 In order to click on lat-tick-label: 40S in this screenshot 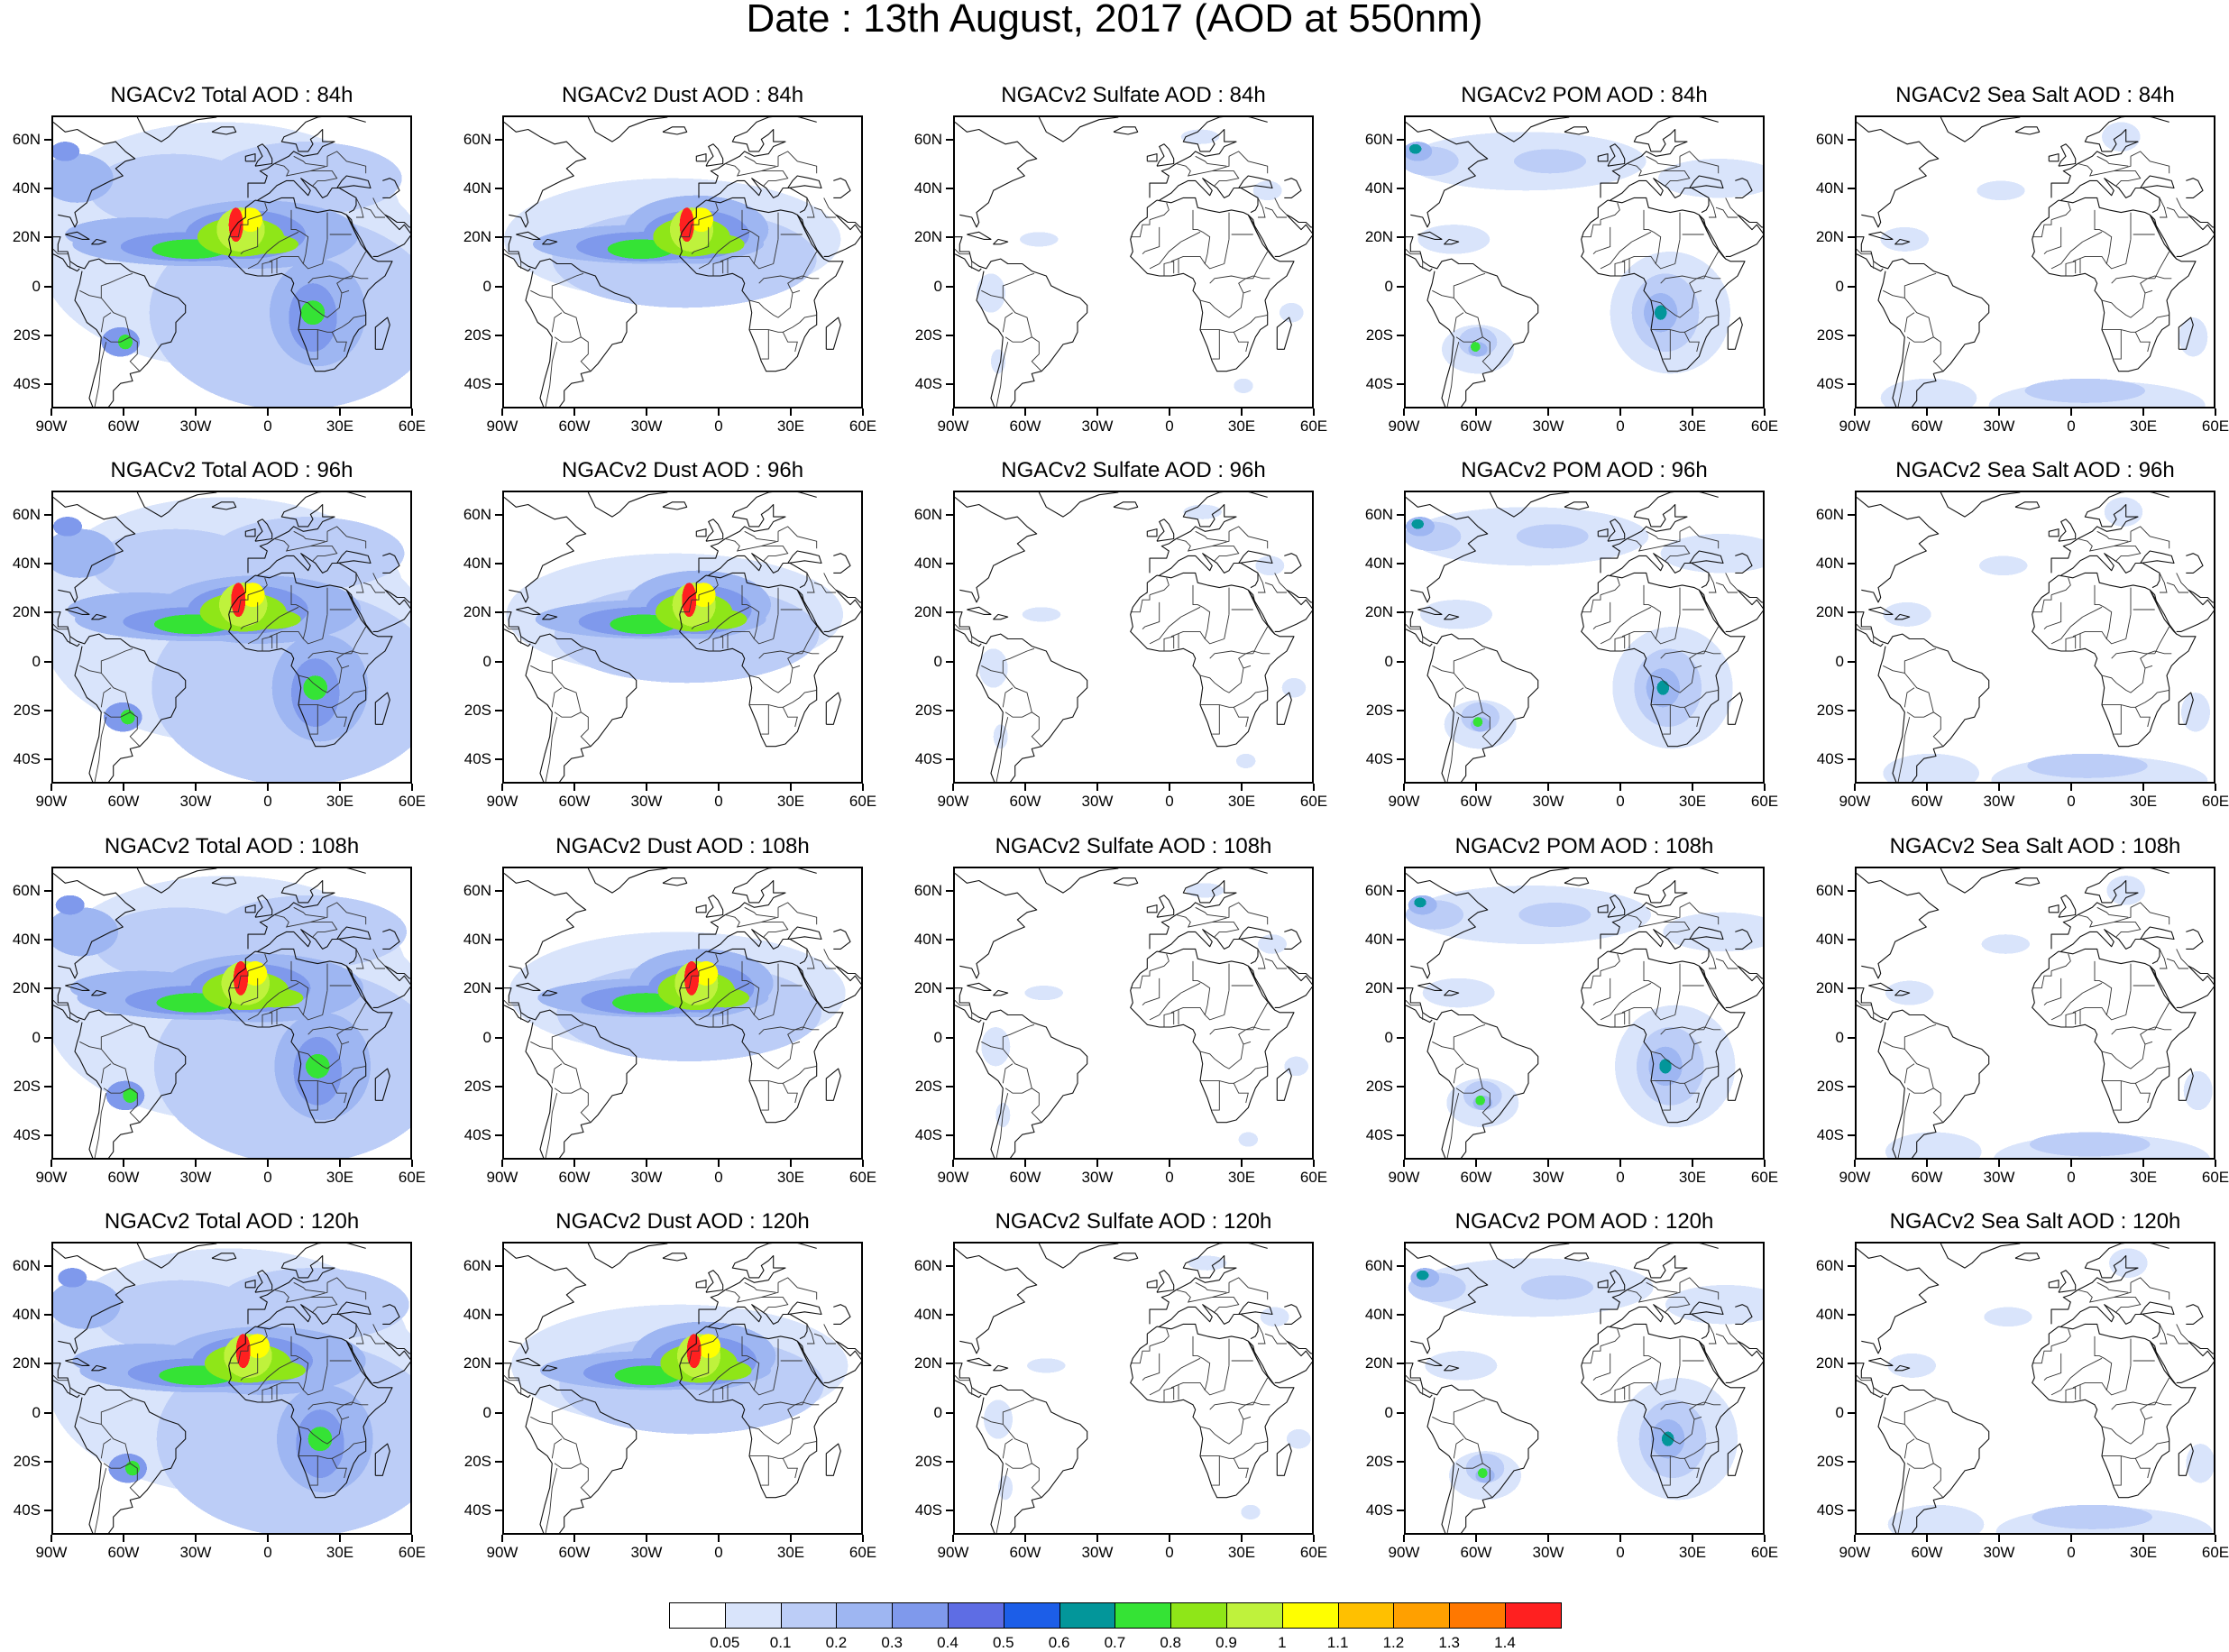, I will do `click(928, 1510)`.